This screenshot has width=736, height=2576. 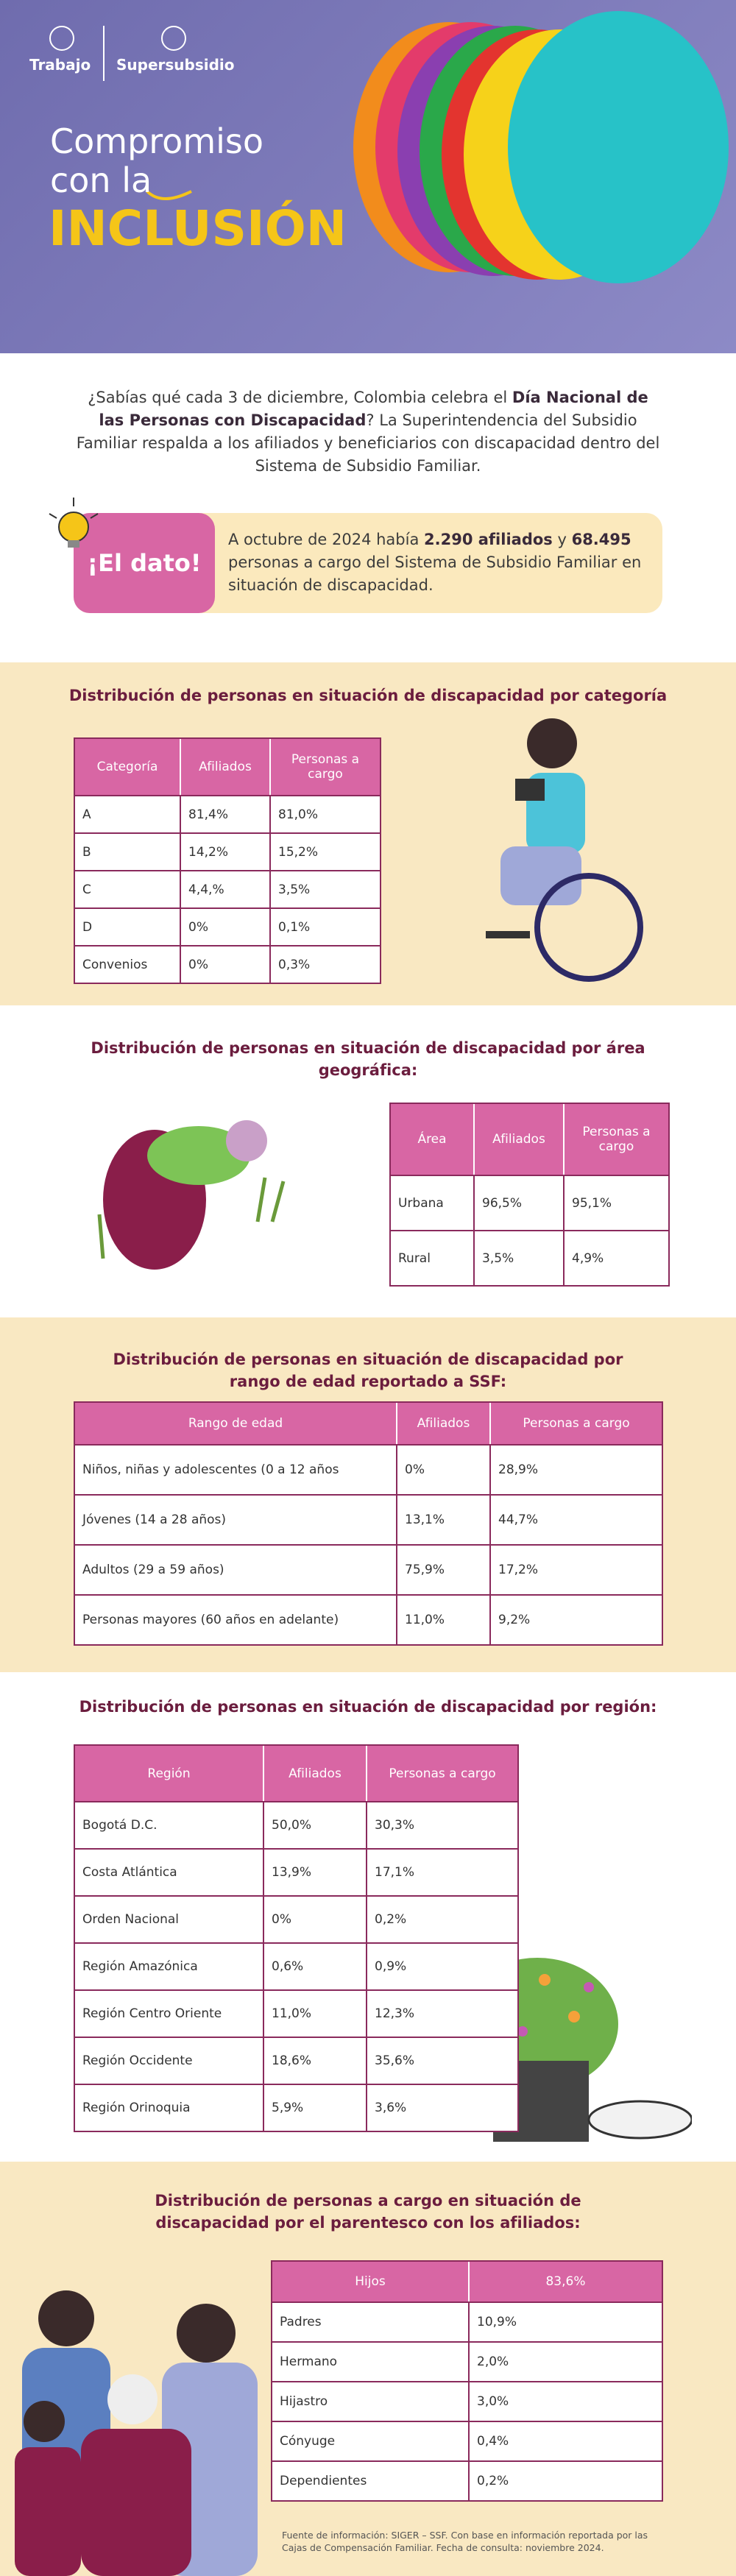 What do you see at coordinates (565, 2441) in the screenshot?
I see `table-cell: 0,4%` at bounding box center [565, 2441].